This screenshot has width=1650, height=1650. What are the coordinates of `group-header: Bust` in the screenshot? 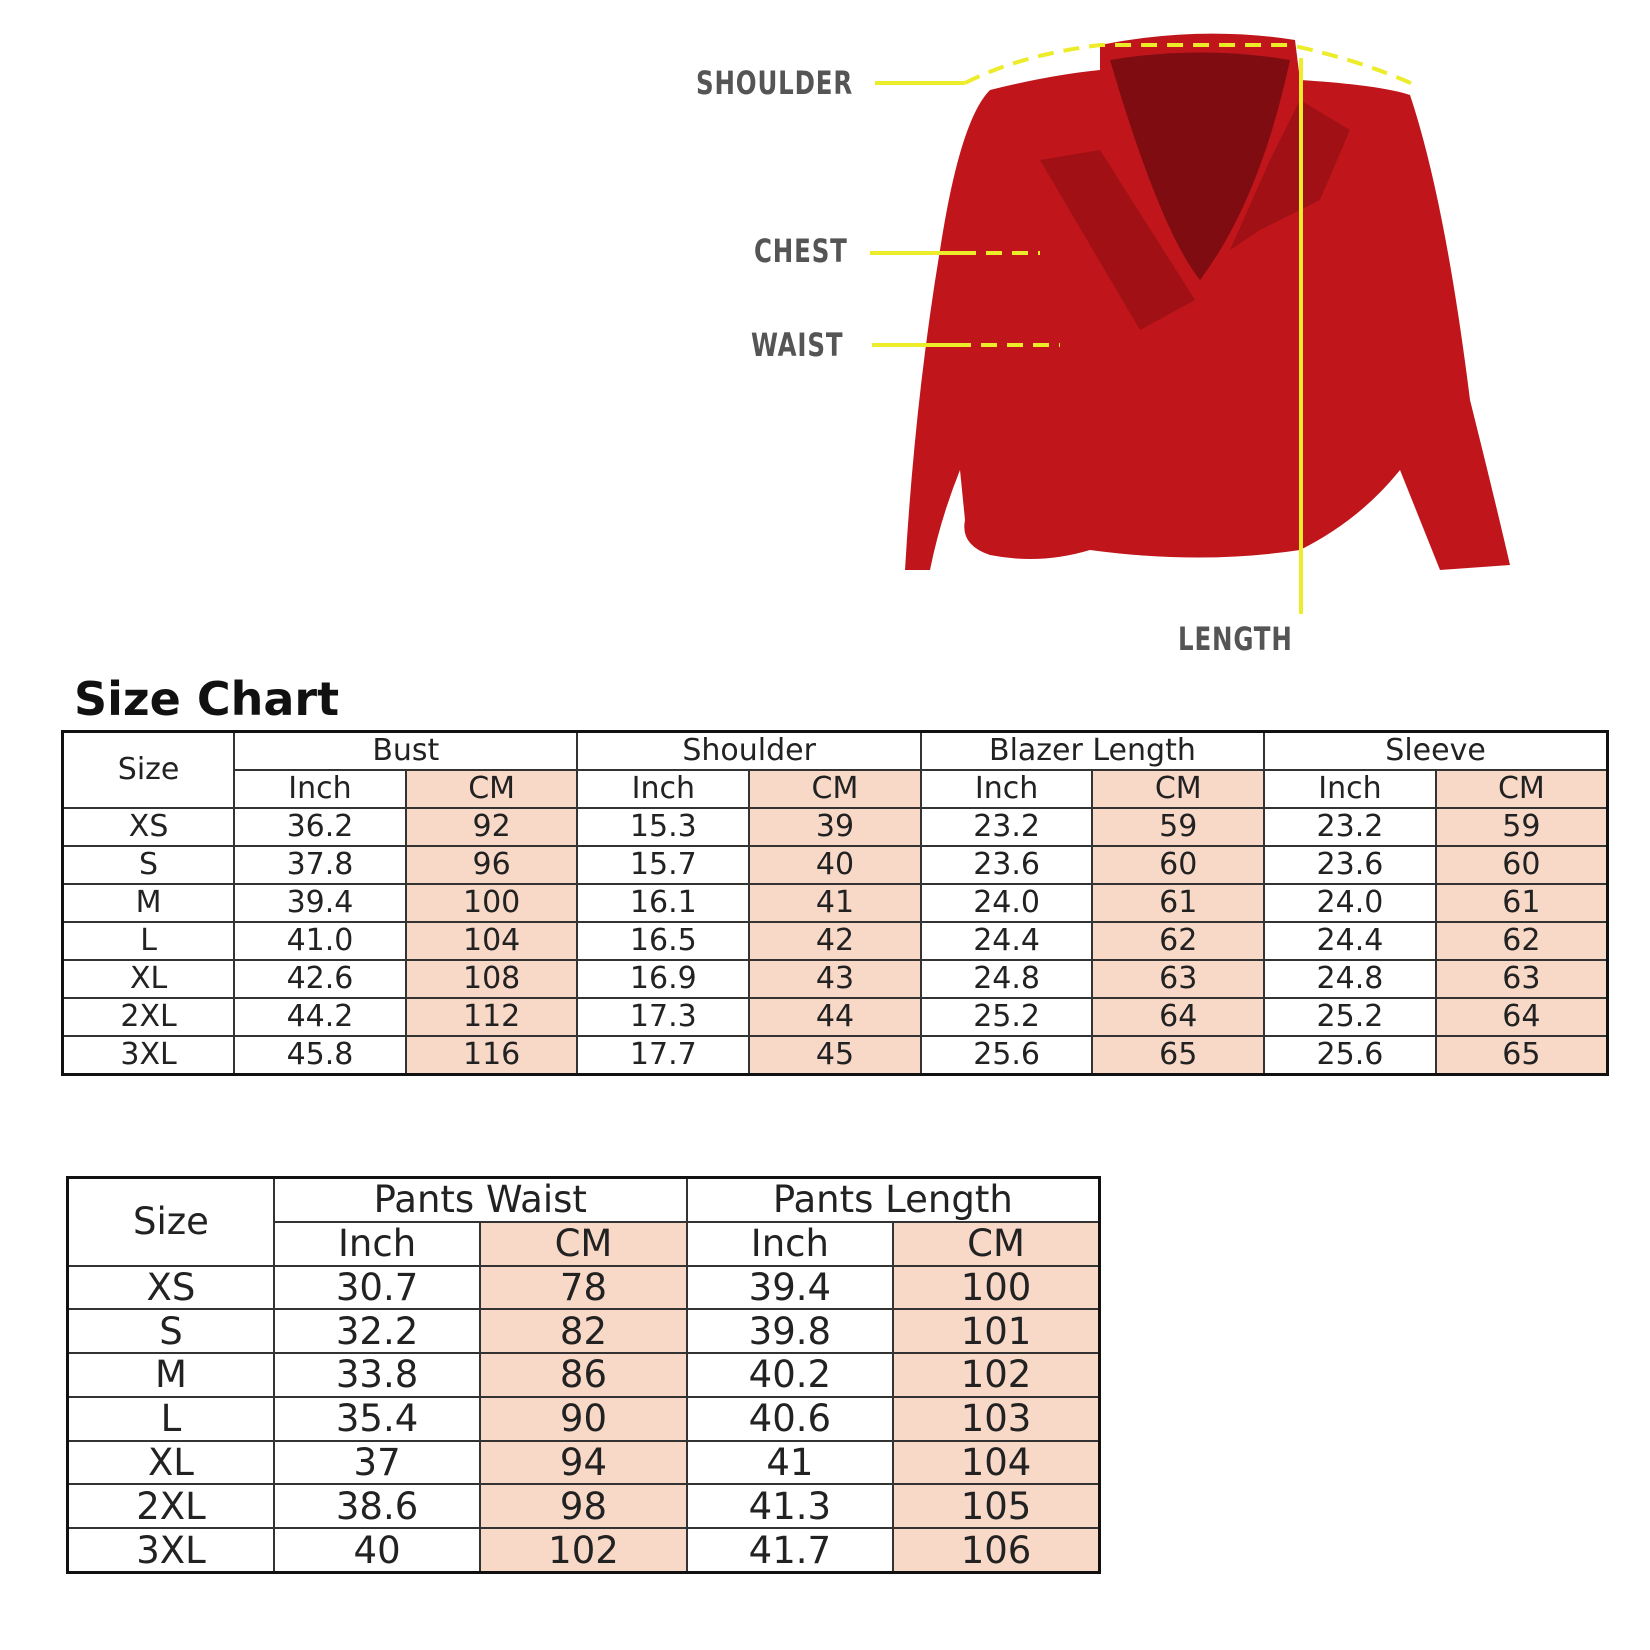 It's located at (406, 751).